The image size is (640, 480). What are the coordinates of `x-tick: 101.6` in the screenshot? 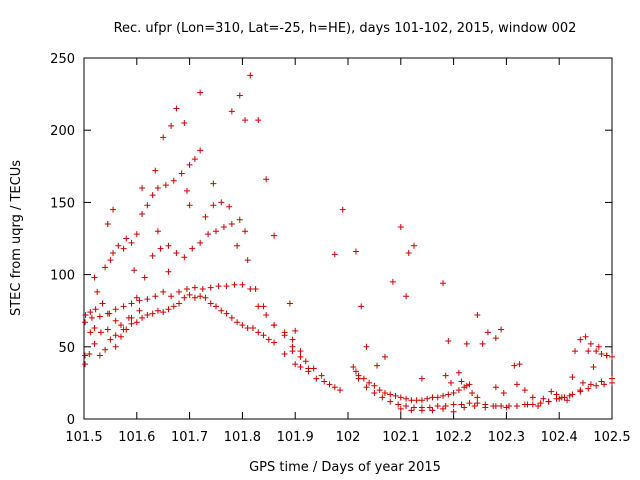 It's located at (136, 251).